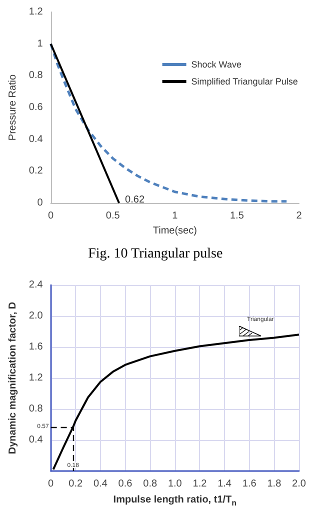 Image resolution: width=311 pixels, height=519 pixels. What do you see at coordinates (299, 484) in the screenshot?
I see `x-tick-label: 2.0` at bounding box center [299, 484].